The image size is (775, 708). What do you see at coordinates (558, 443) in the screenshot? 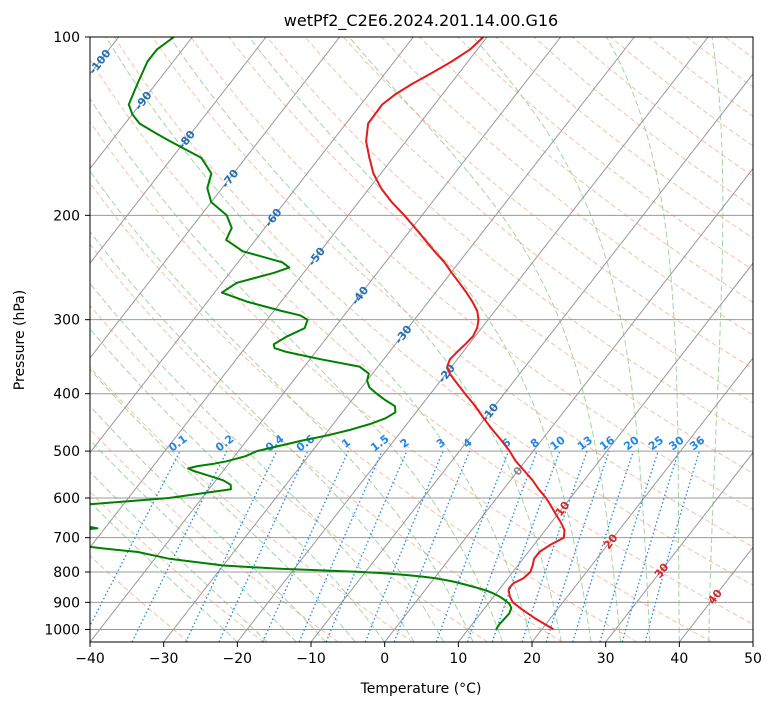
I see `mixing-ratio-label: 10` at bounding box center [558, 443].